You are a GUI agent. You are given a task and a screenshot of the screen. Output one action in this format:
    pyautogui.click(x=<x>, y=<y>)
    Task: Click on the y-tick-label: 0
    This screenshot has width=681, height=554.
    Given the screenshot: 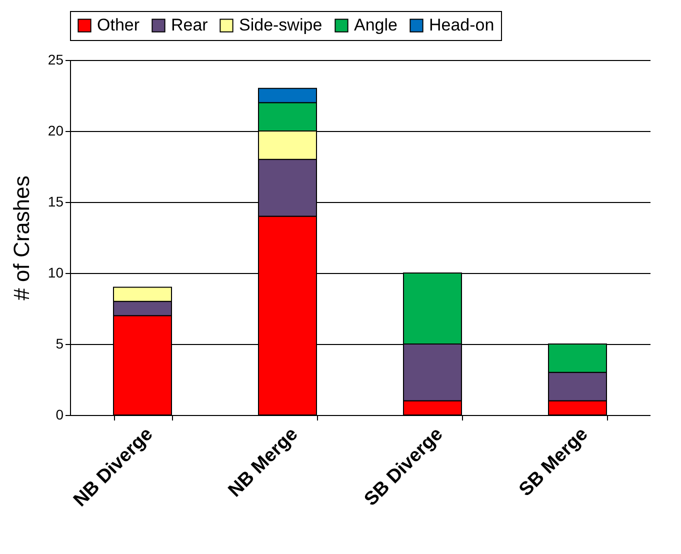 What is the action you would take?
    pyautogui.click(x=60, y=414)
    